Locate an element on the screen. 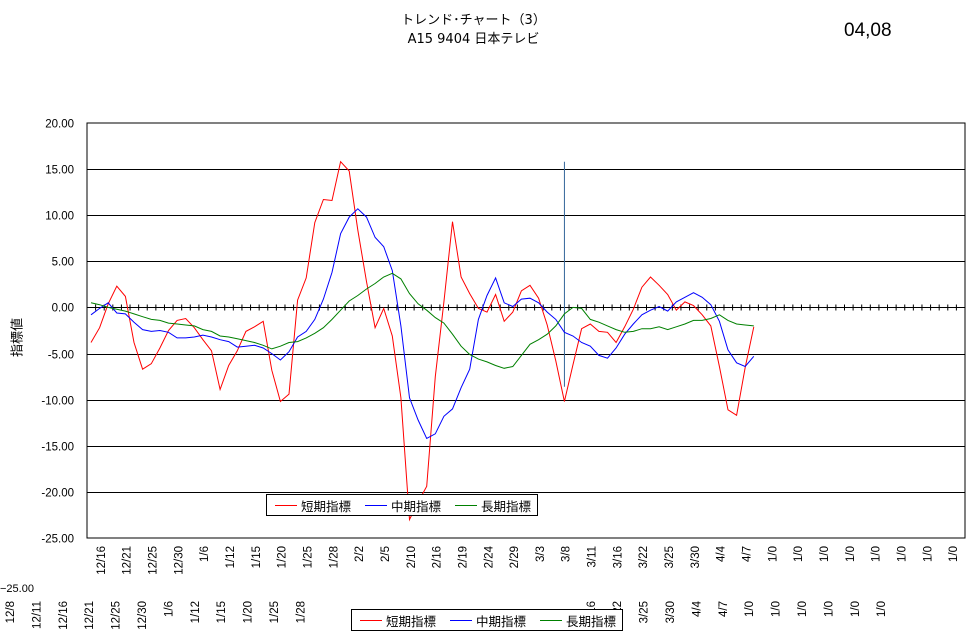  x-tick-label: 1/6 is located at coordinates (205, 554).